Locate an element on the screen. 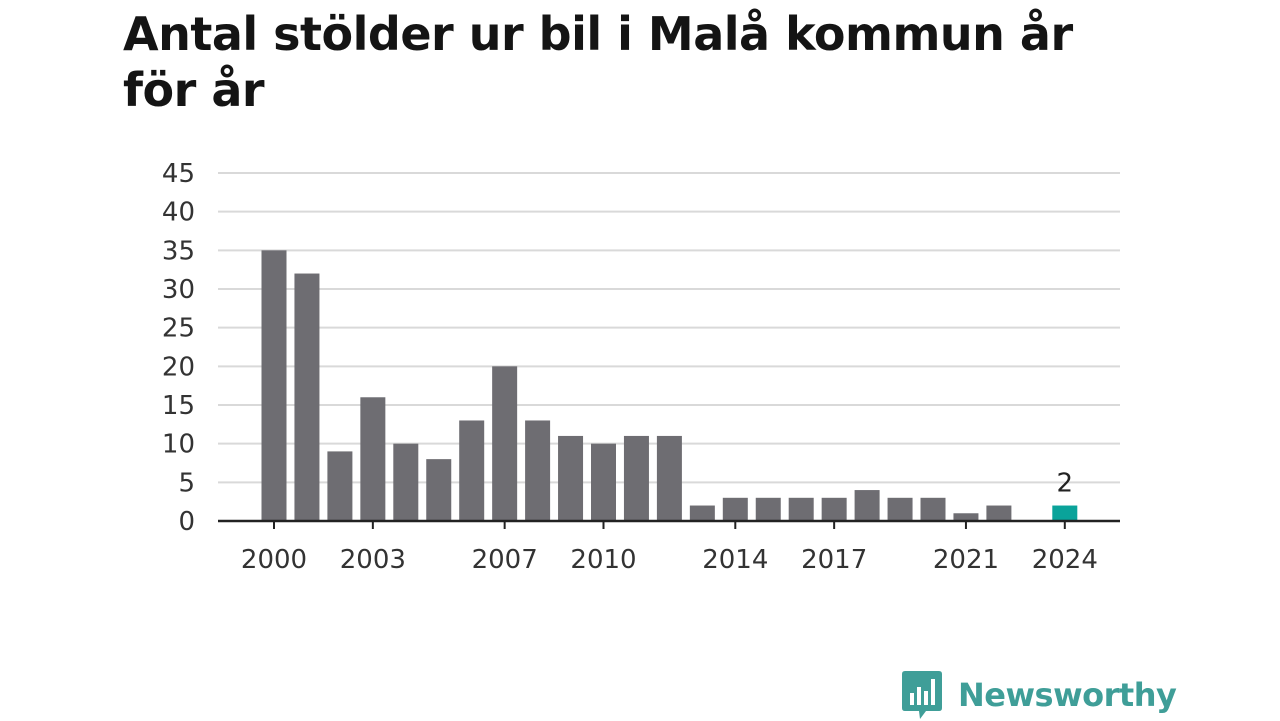  bar-2005 is located at coordinates (439, 490).